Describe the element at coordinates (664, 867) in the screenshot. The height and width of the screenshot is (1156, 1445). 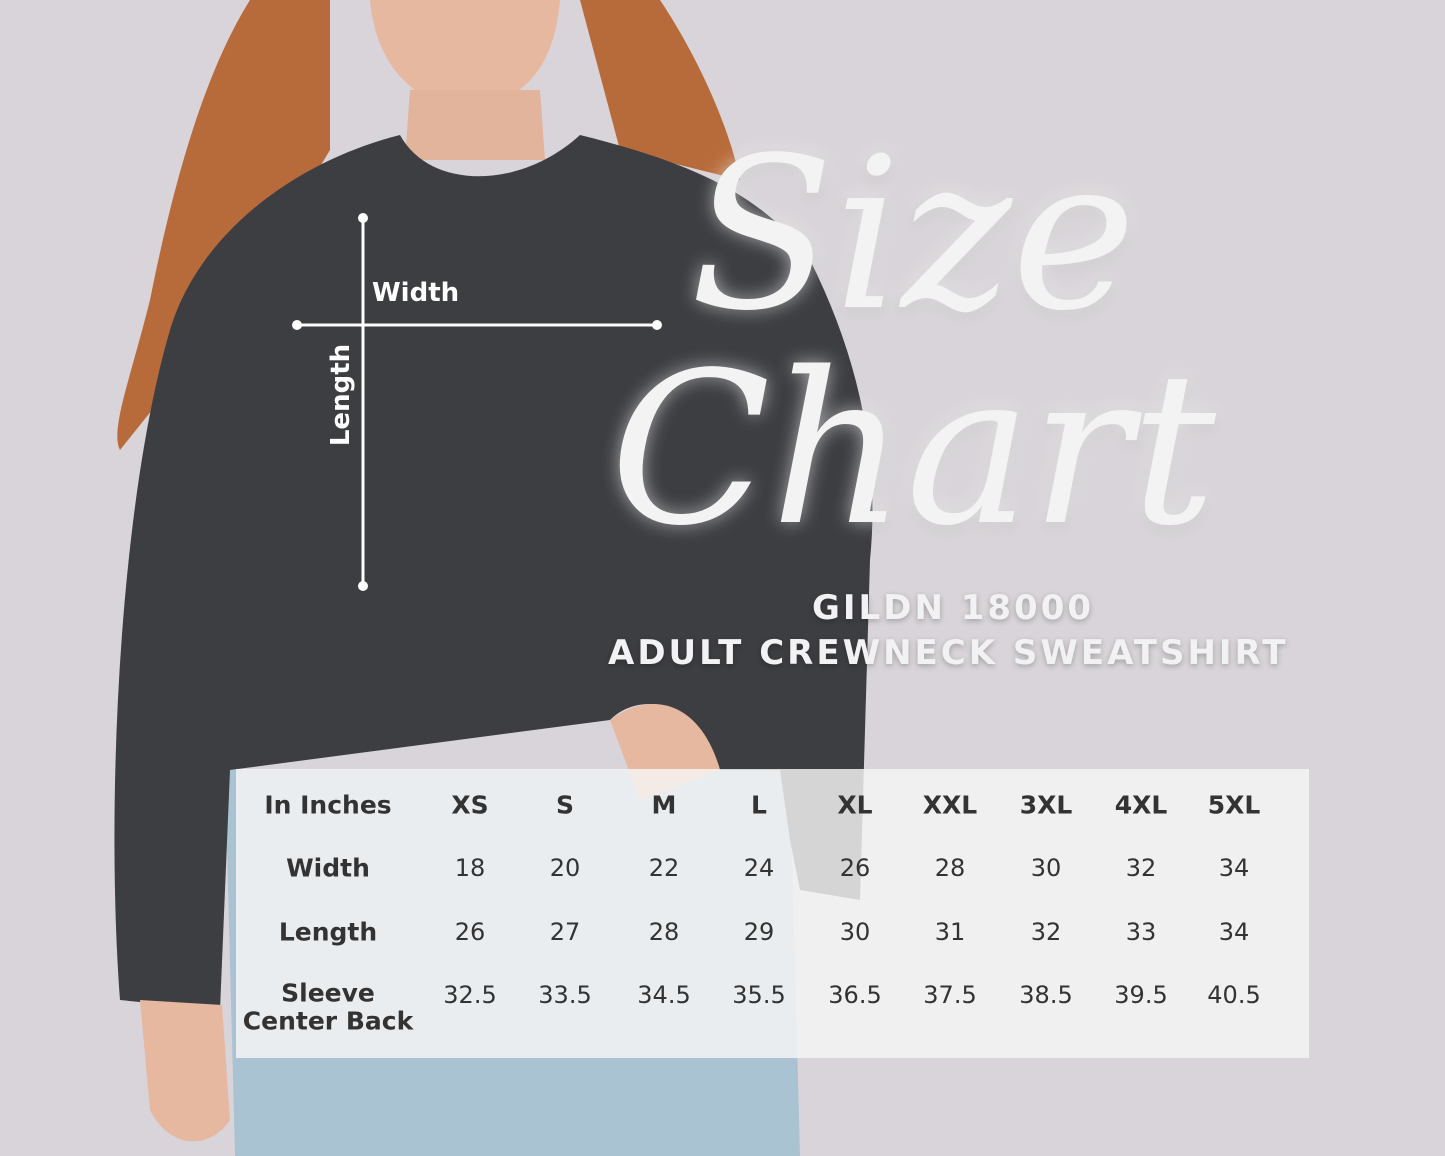
I see `table-cell: 22` at that location.